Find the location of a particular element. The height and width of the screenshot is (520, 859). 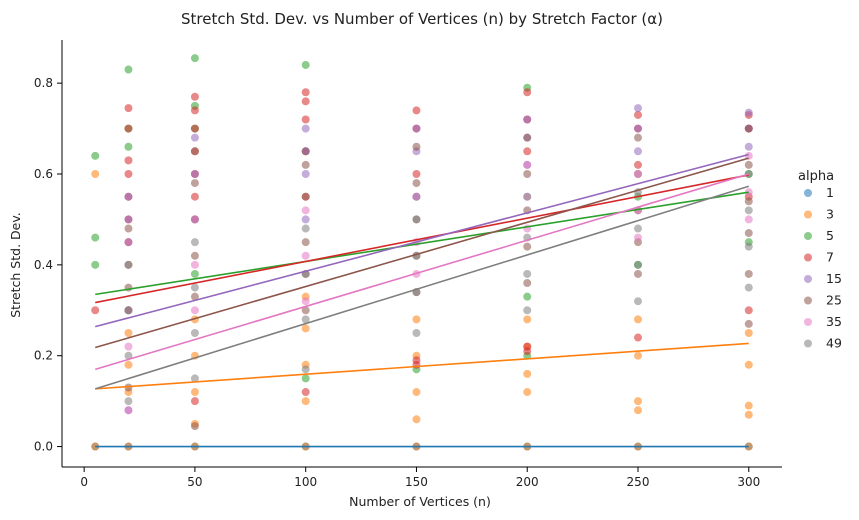

legend-label-35: 35 is located at coordinates (834, 321).